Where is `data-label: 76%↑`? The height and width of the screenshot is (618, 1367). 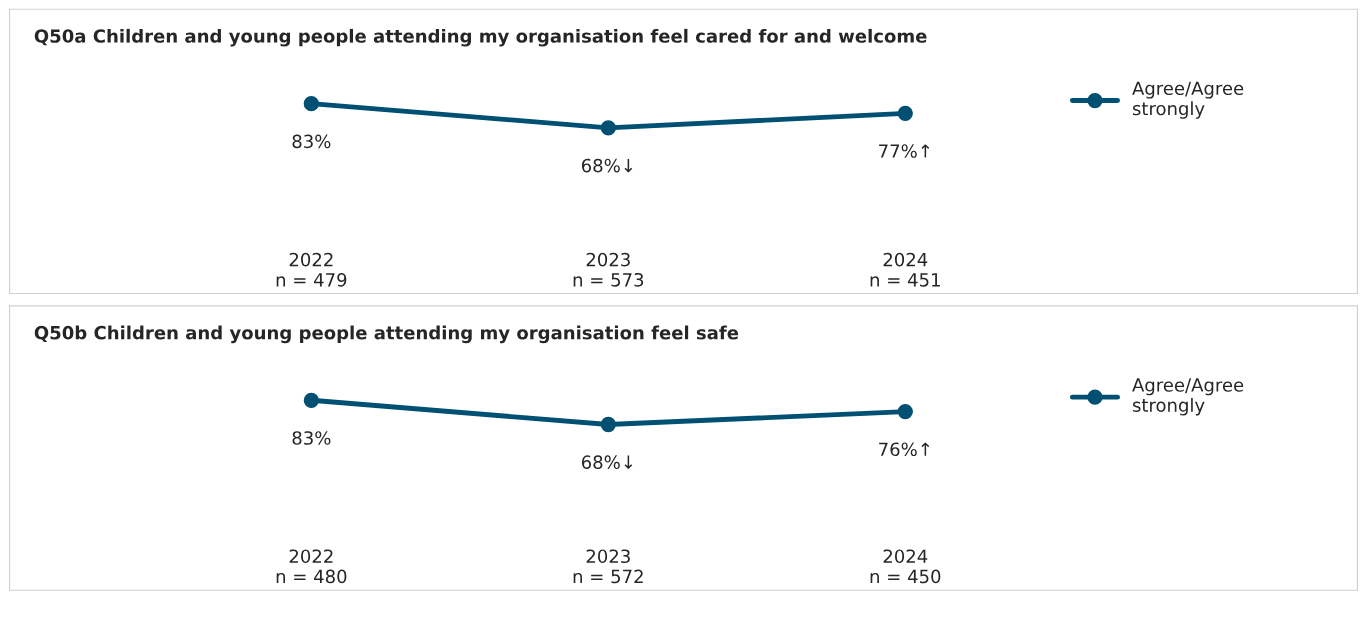 data-label: 76%↑ is located at coordinates (904, 449).